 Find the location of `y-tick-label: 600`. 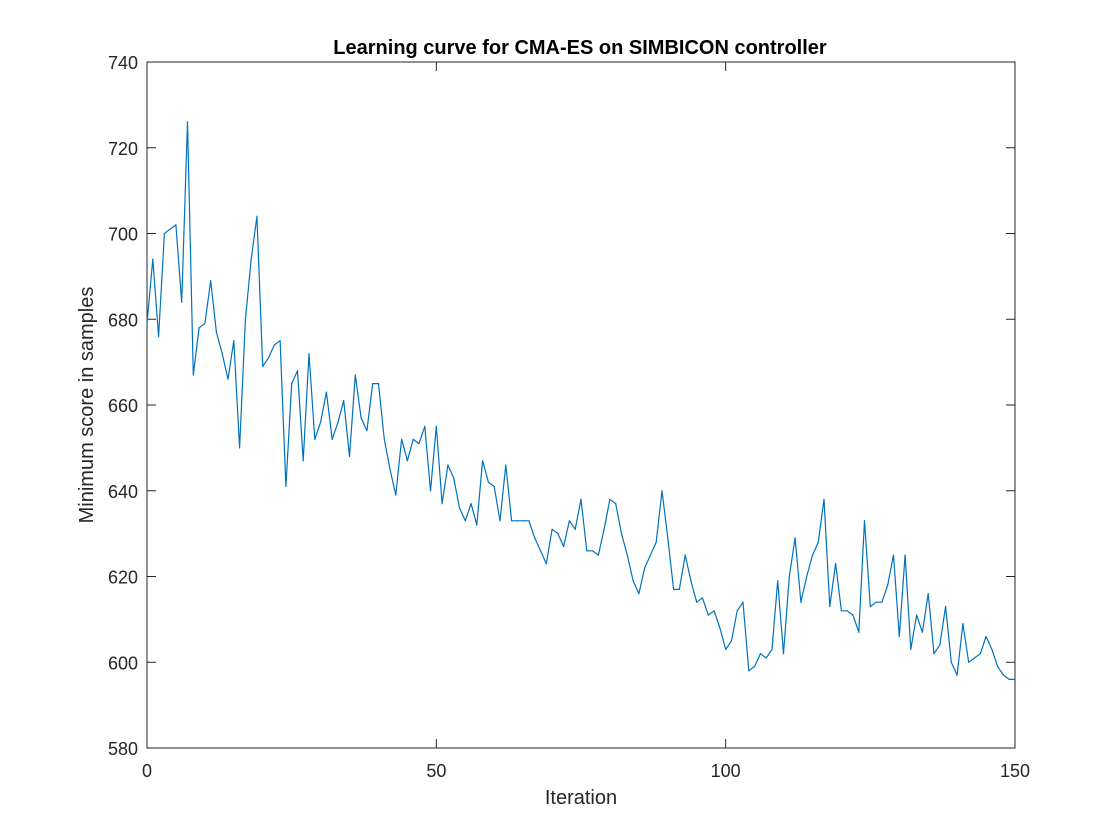

y-tick-label: 600 is located at coordinates (123, 663).